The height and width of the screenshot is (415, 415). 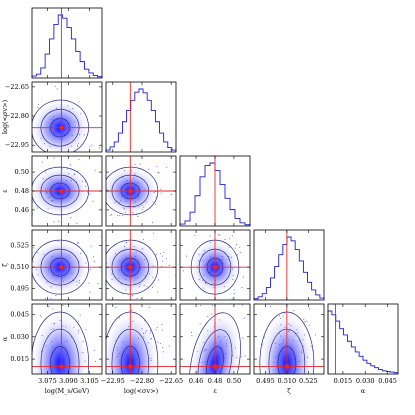 I want to click on x-tick-label: 3.090, so click(x=68, y=381).